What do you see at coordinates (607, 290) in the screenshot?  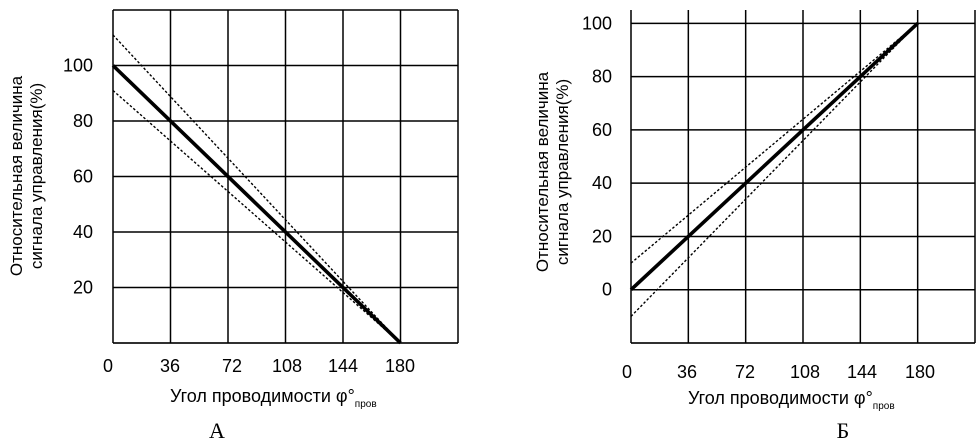 I see `y-tick-label: 0` at bounding box center [607, 290].